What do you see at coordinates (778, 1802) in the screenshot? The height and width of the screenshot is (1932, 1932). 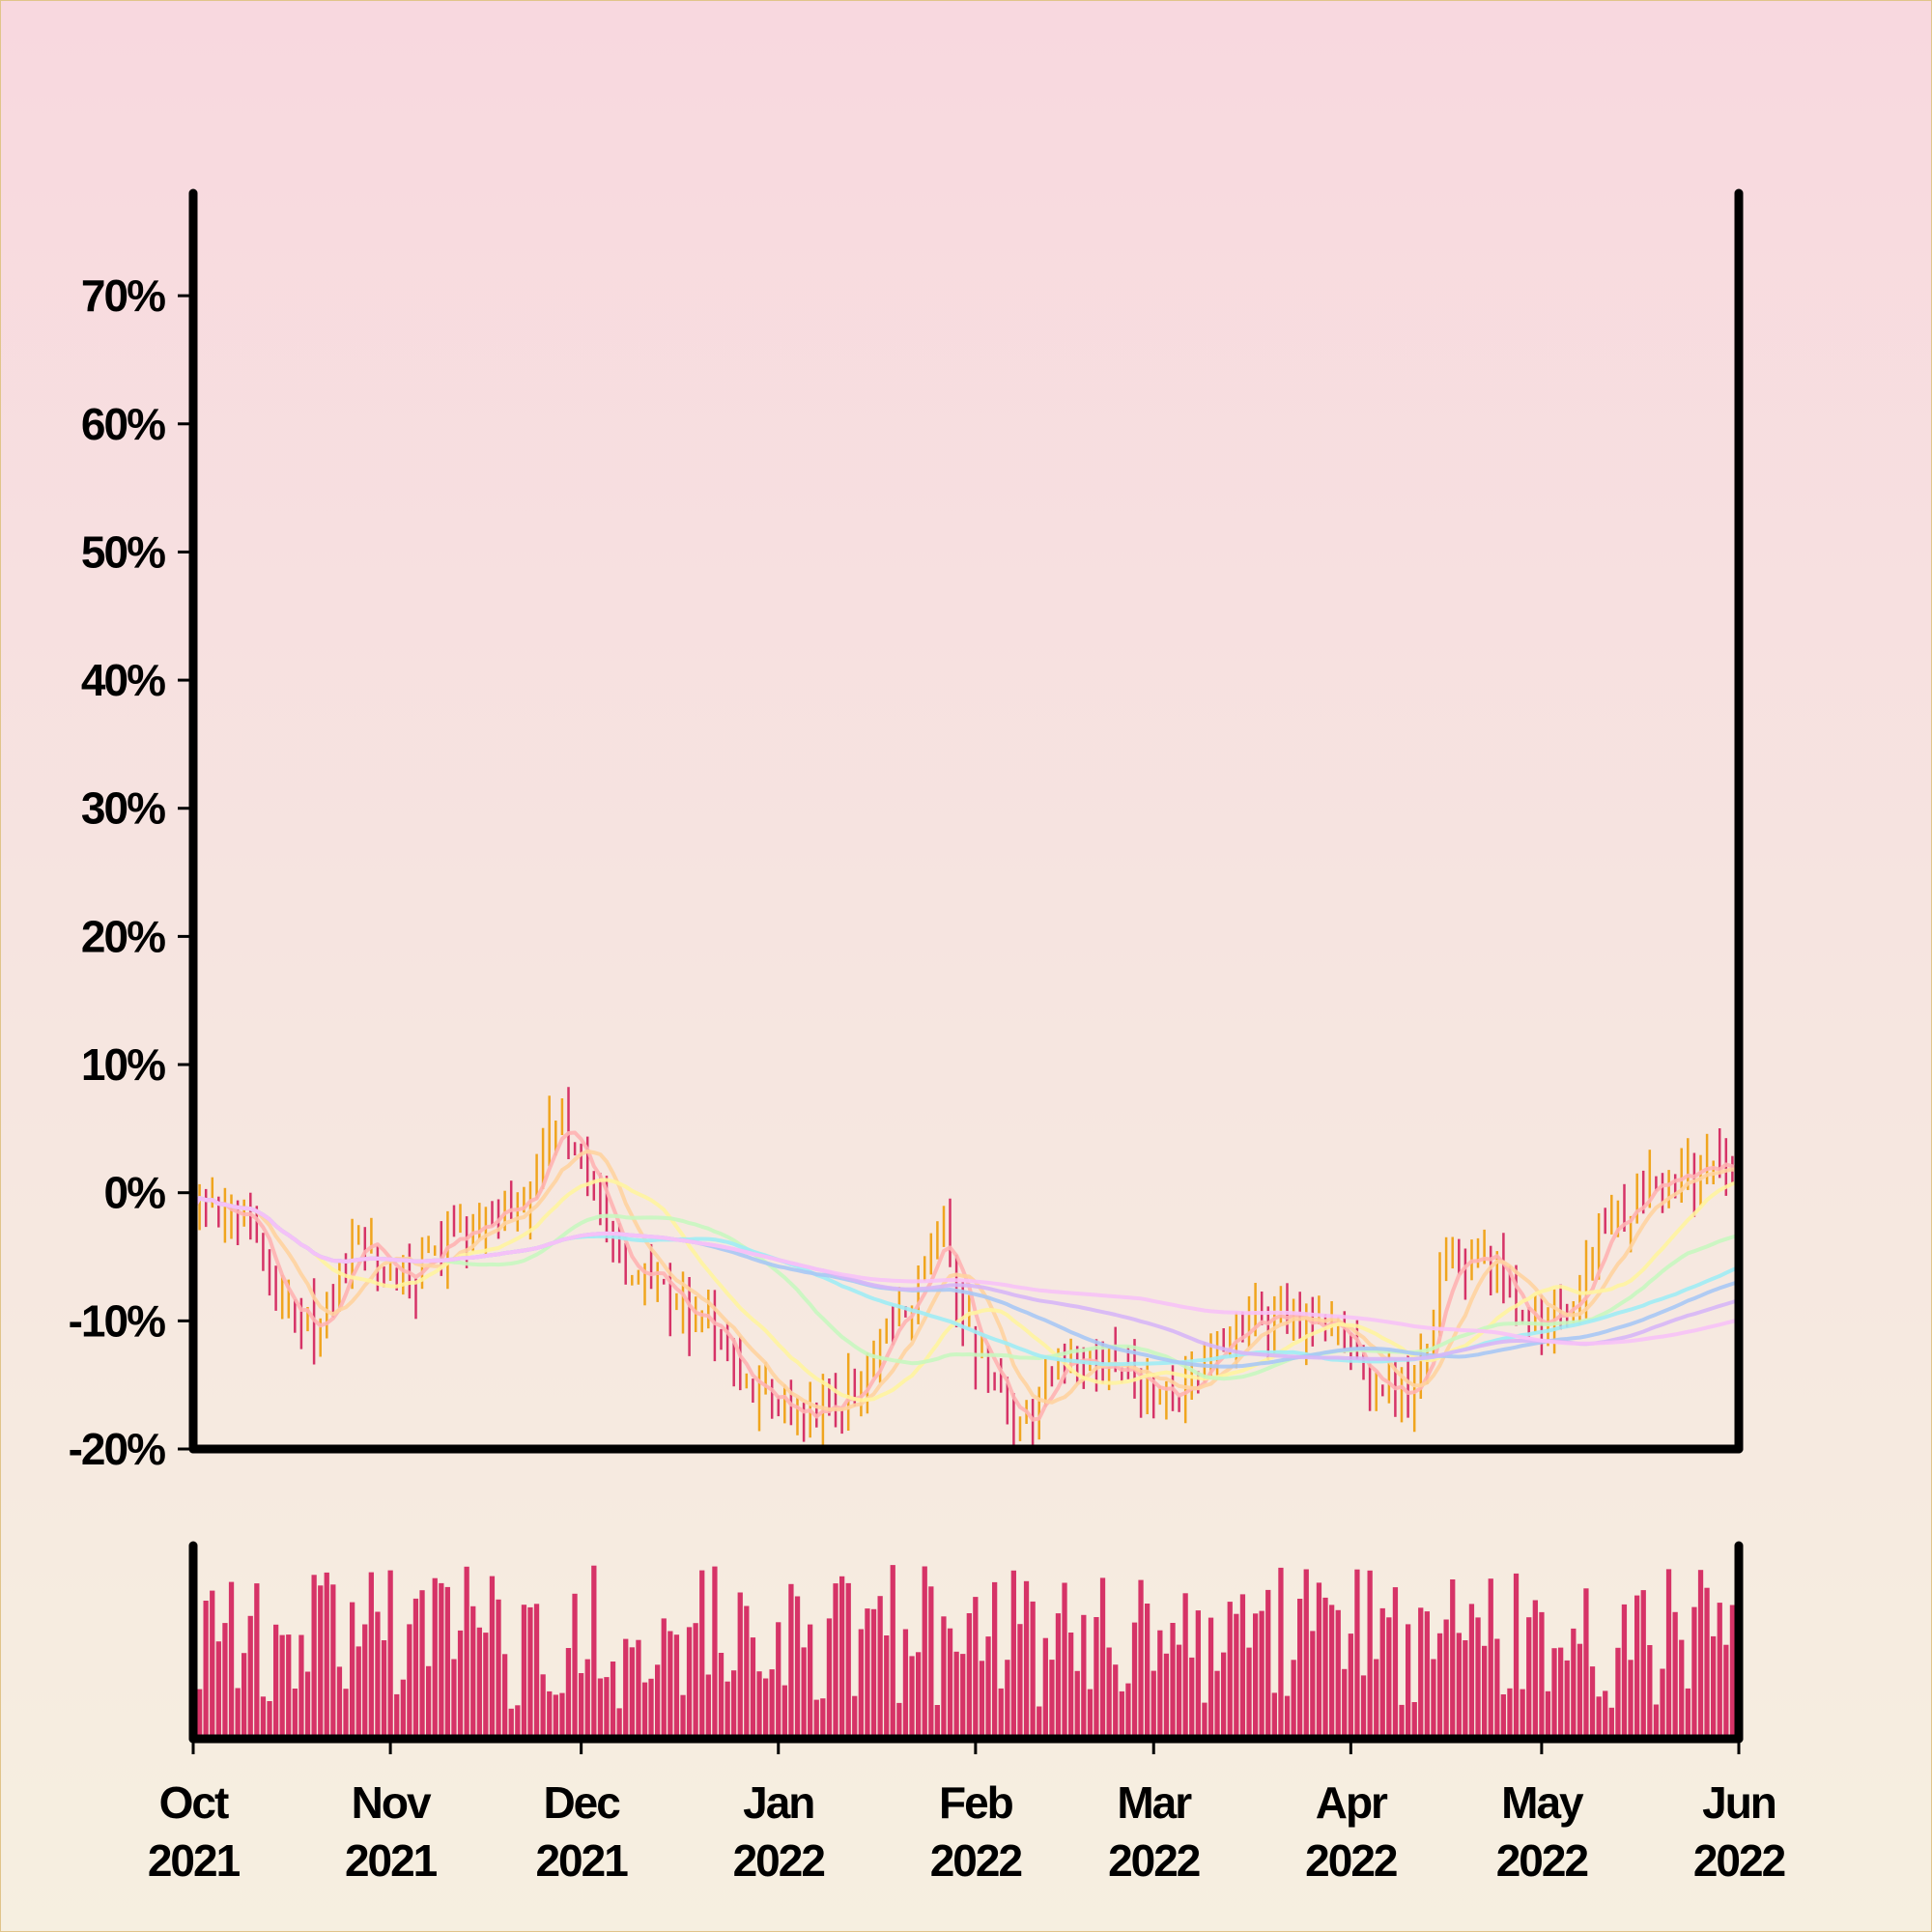 I see `x-tick-month-label: Jan` at bounding box center [778, 1802].